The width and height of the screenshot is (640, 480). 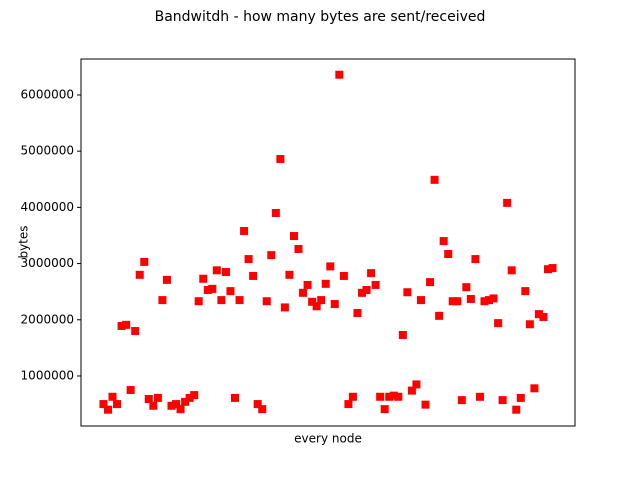 What do you see at coordinates (24, 241) in the screenshot?
I see `y-axis-label: bytes` at bounding box center [24, 241].